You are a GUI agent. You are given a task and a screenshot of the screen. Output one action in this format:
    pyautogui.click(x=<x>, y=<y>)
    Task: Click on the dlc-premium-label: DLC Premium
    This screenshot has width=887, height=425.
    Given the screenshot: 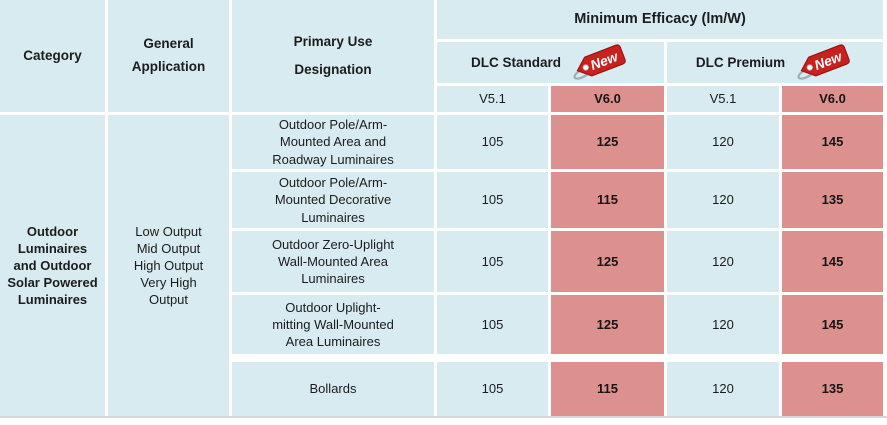 What is the action you would take?
    pyautogui.click(x=740, y=62)
    